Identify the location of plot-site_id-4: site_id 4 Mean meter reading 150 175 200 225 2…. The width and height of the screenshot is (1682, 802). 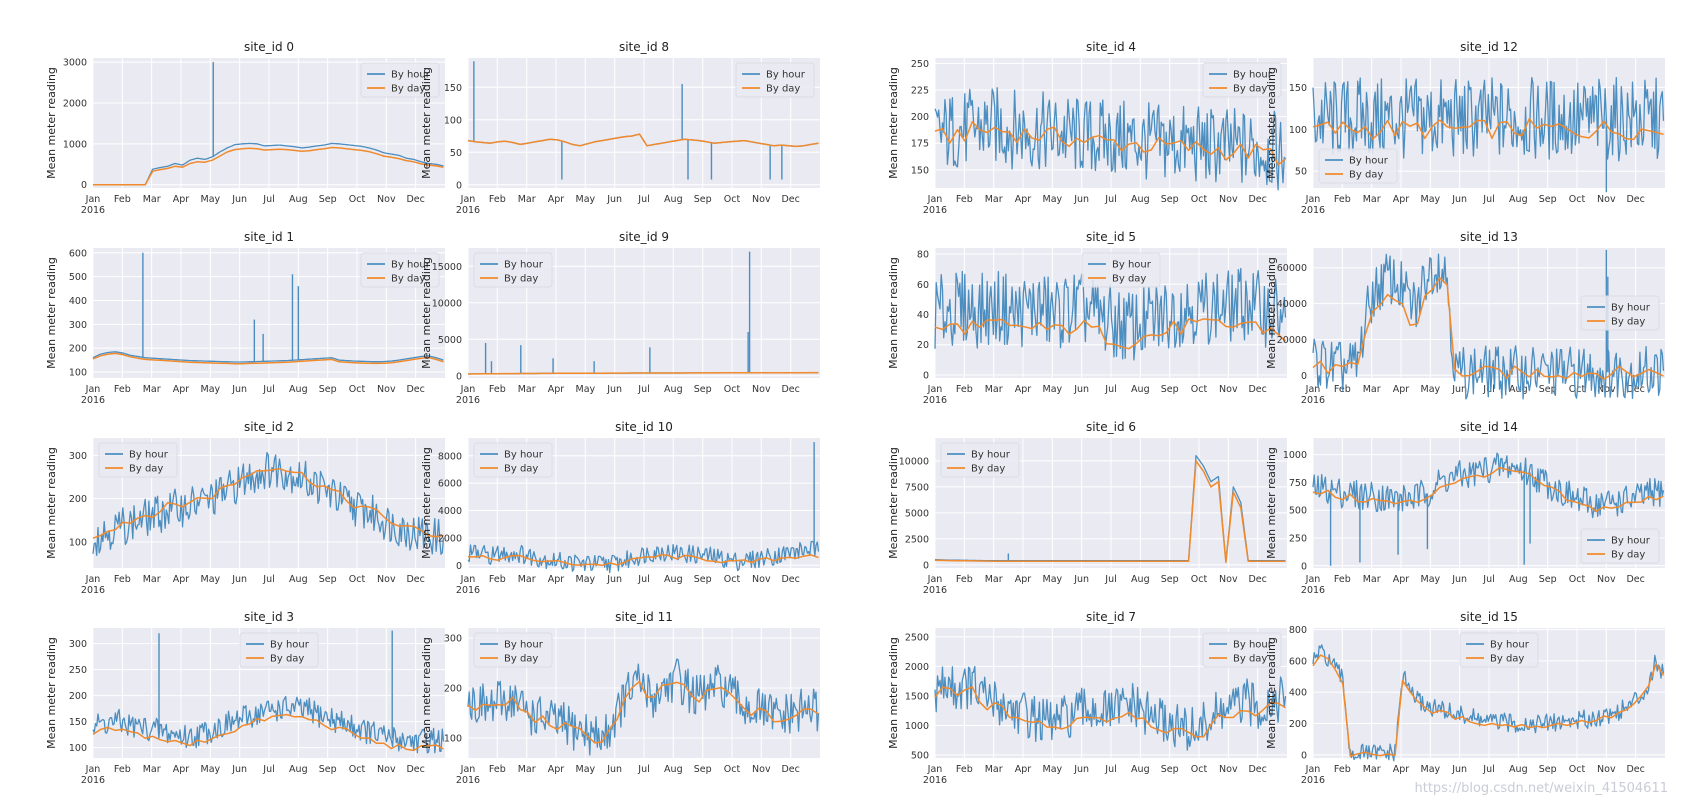
(1087, 128).